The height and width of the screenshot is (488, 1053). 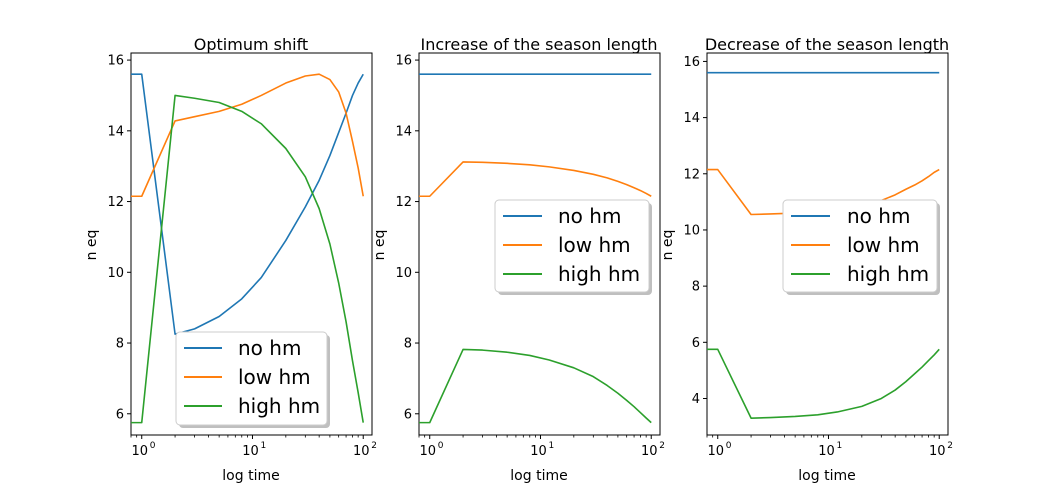 I want to click on chart-title: Decrease of the season length, so click(x=827, y=44).